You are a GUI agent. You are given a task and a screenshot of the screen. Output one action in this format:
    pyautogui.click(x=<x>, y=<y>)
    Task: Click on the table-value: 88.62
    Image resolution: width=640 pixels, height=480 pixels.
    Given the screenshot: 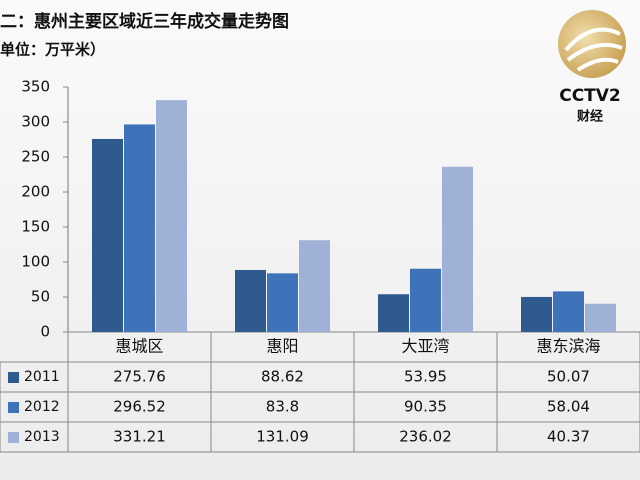 What is the action you would take?
    pyautogui.click(x=282, y=377)
    